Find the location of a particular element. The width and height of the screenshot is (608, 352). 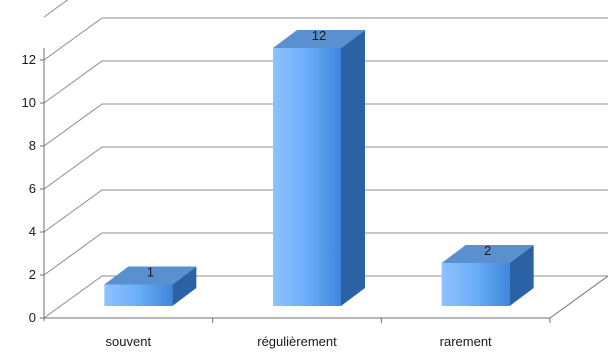

data-label: 12 is located at coordinates (319, 35).